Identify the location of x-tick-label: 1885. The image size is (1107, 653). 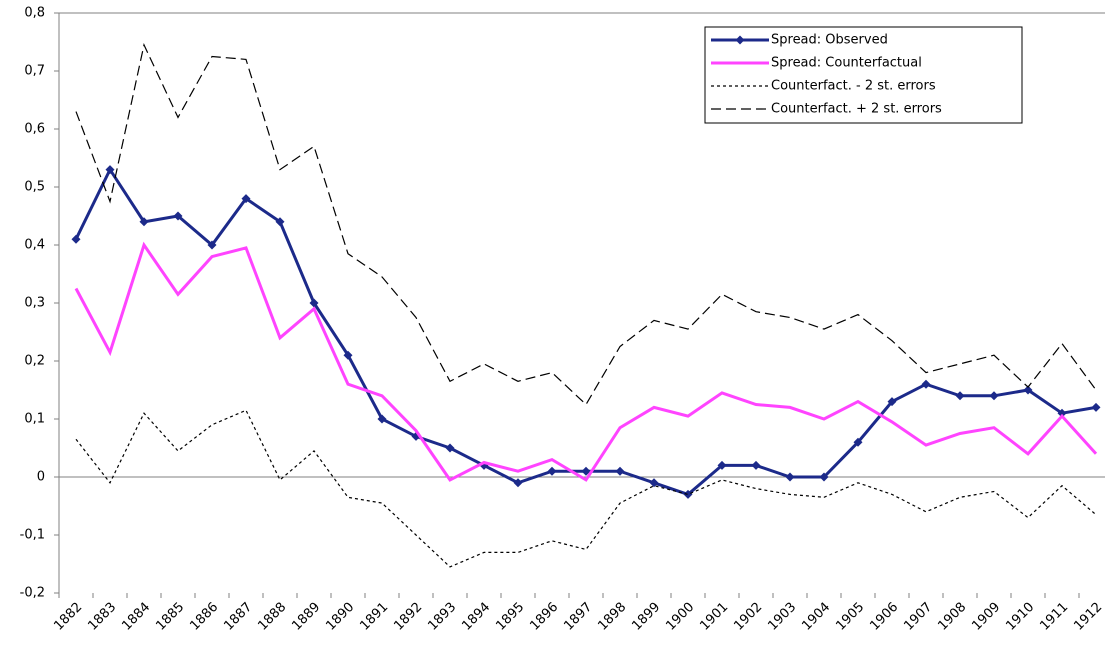
(170, 617).